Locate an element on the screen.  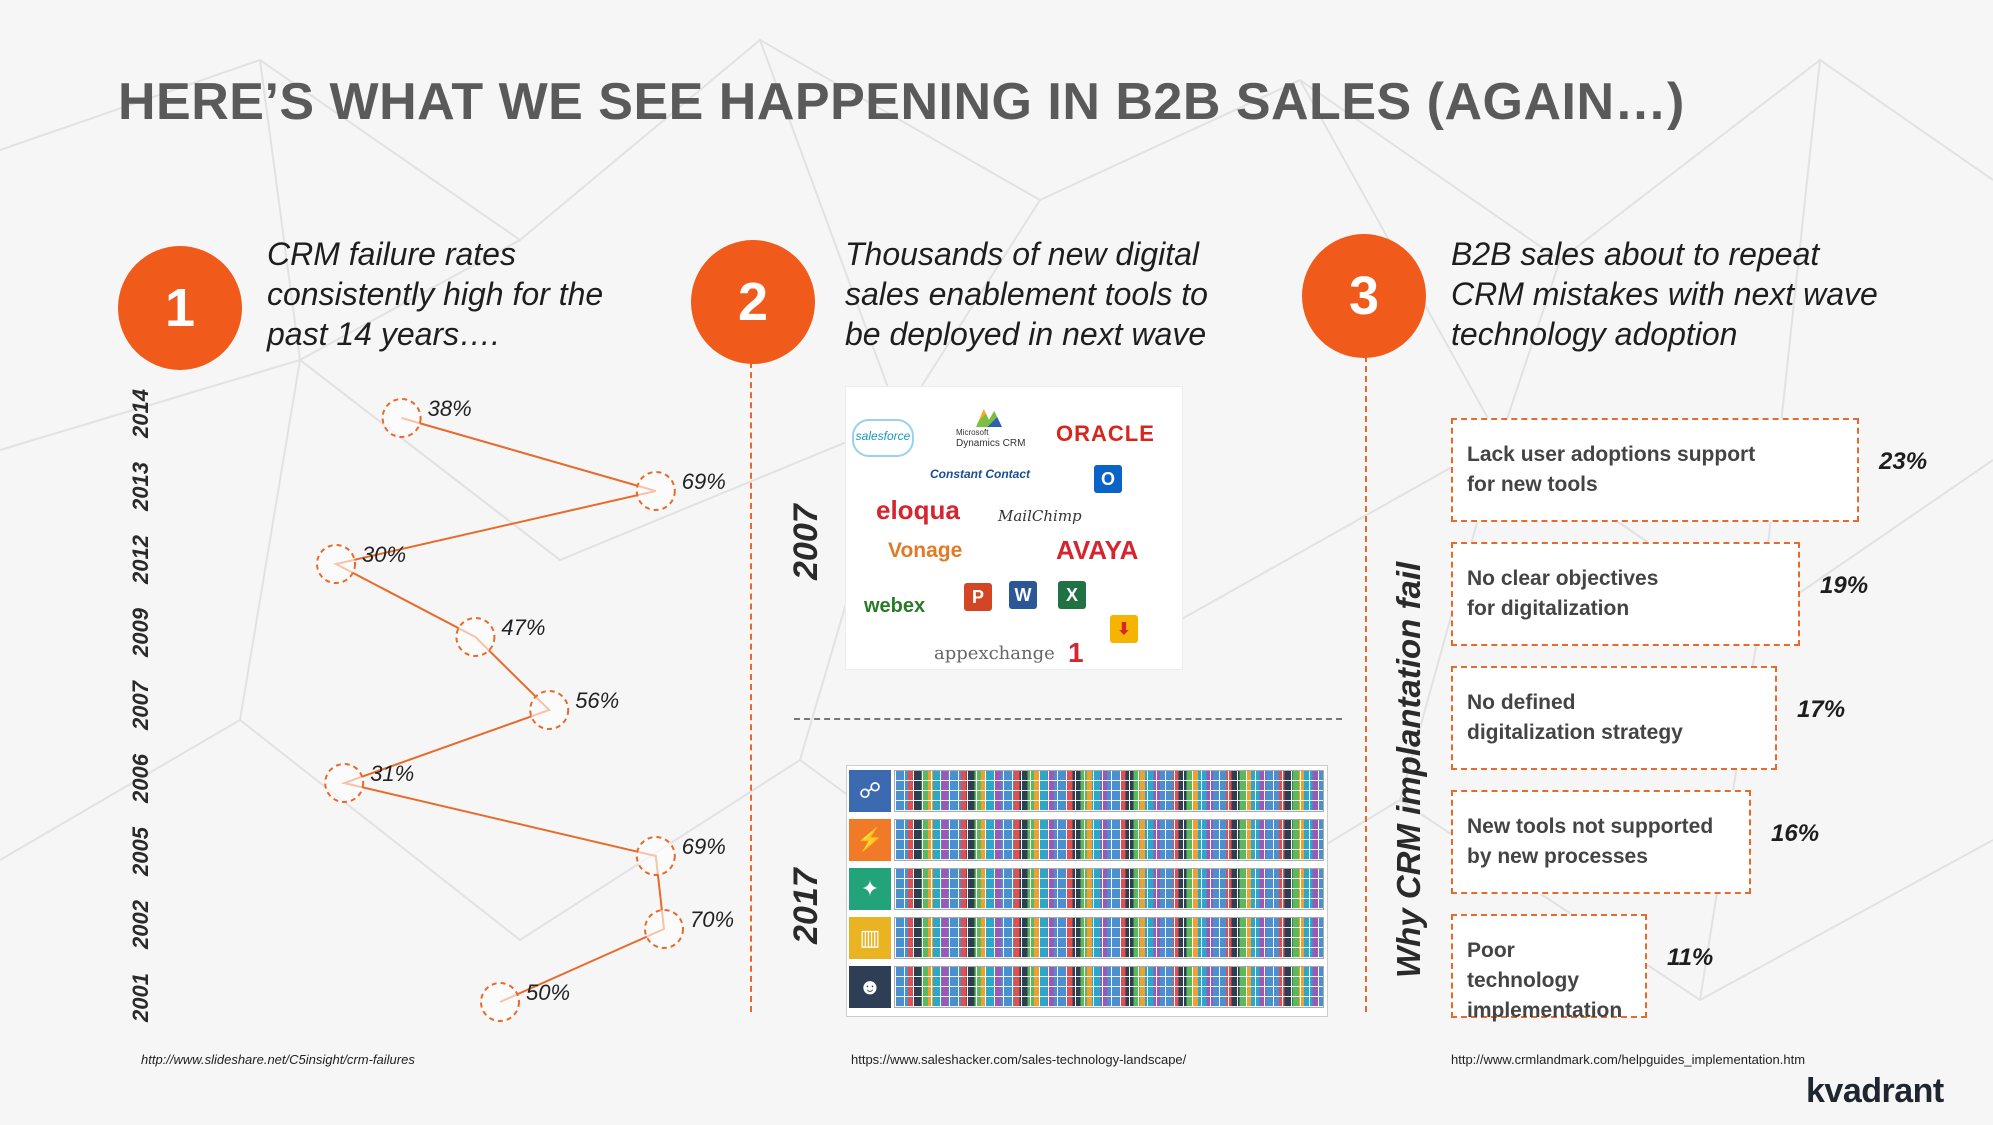
powerpoint-icon: P is located at coordinates (978, 597).